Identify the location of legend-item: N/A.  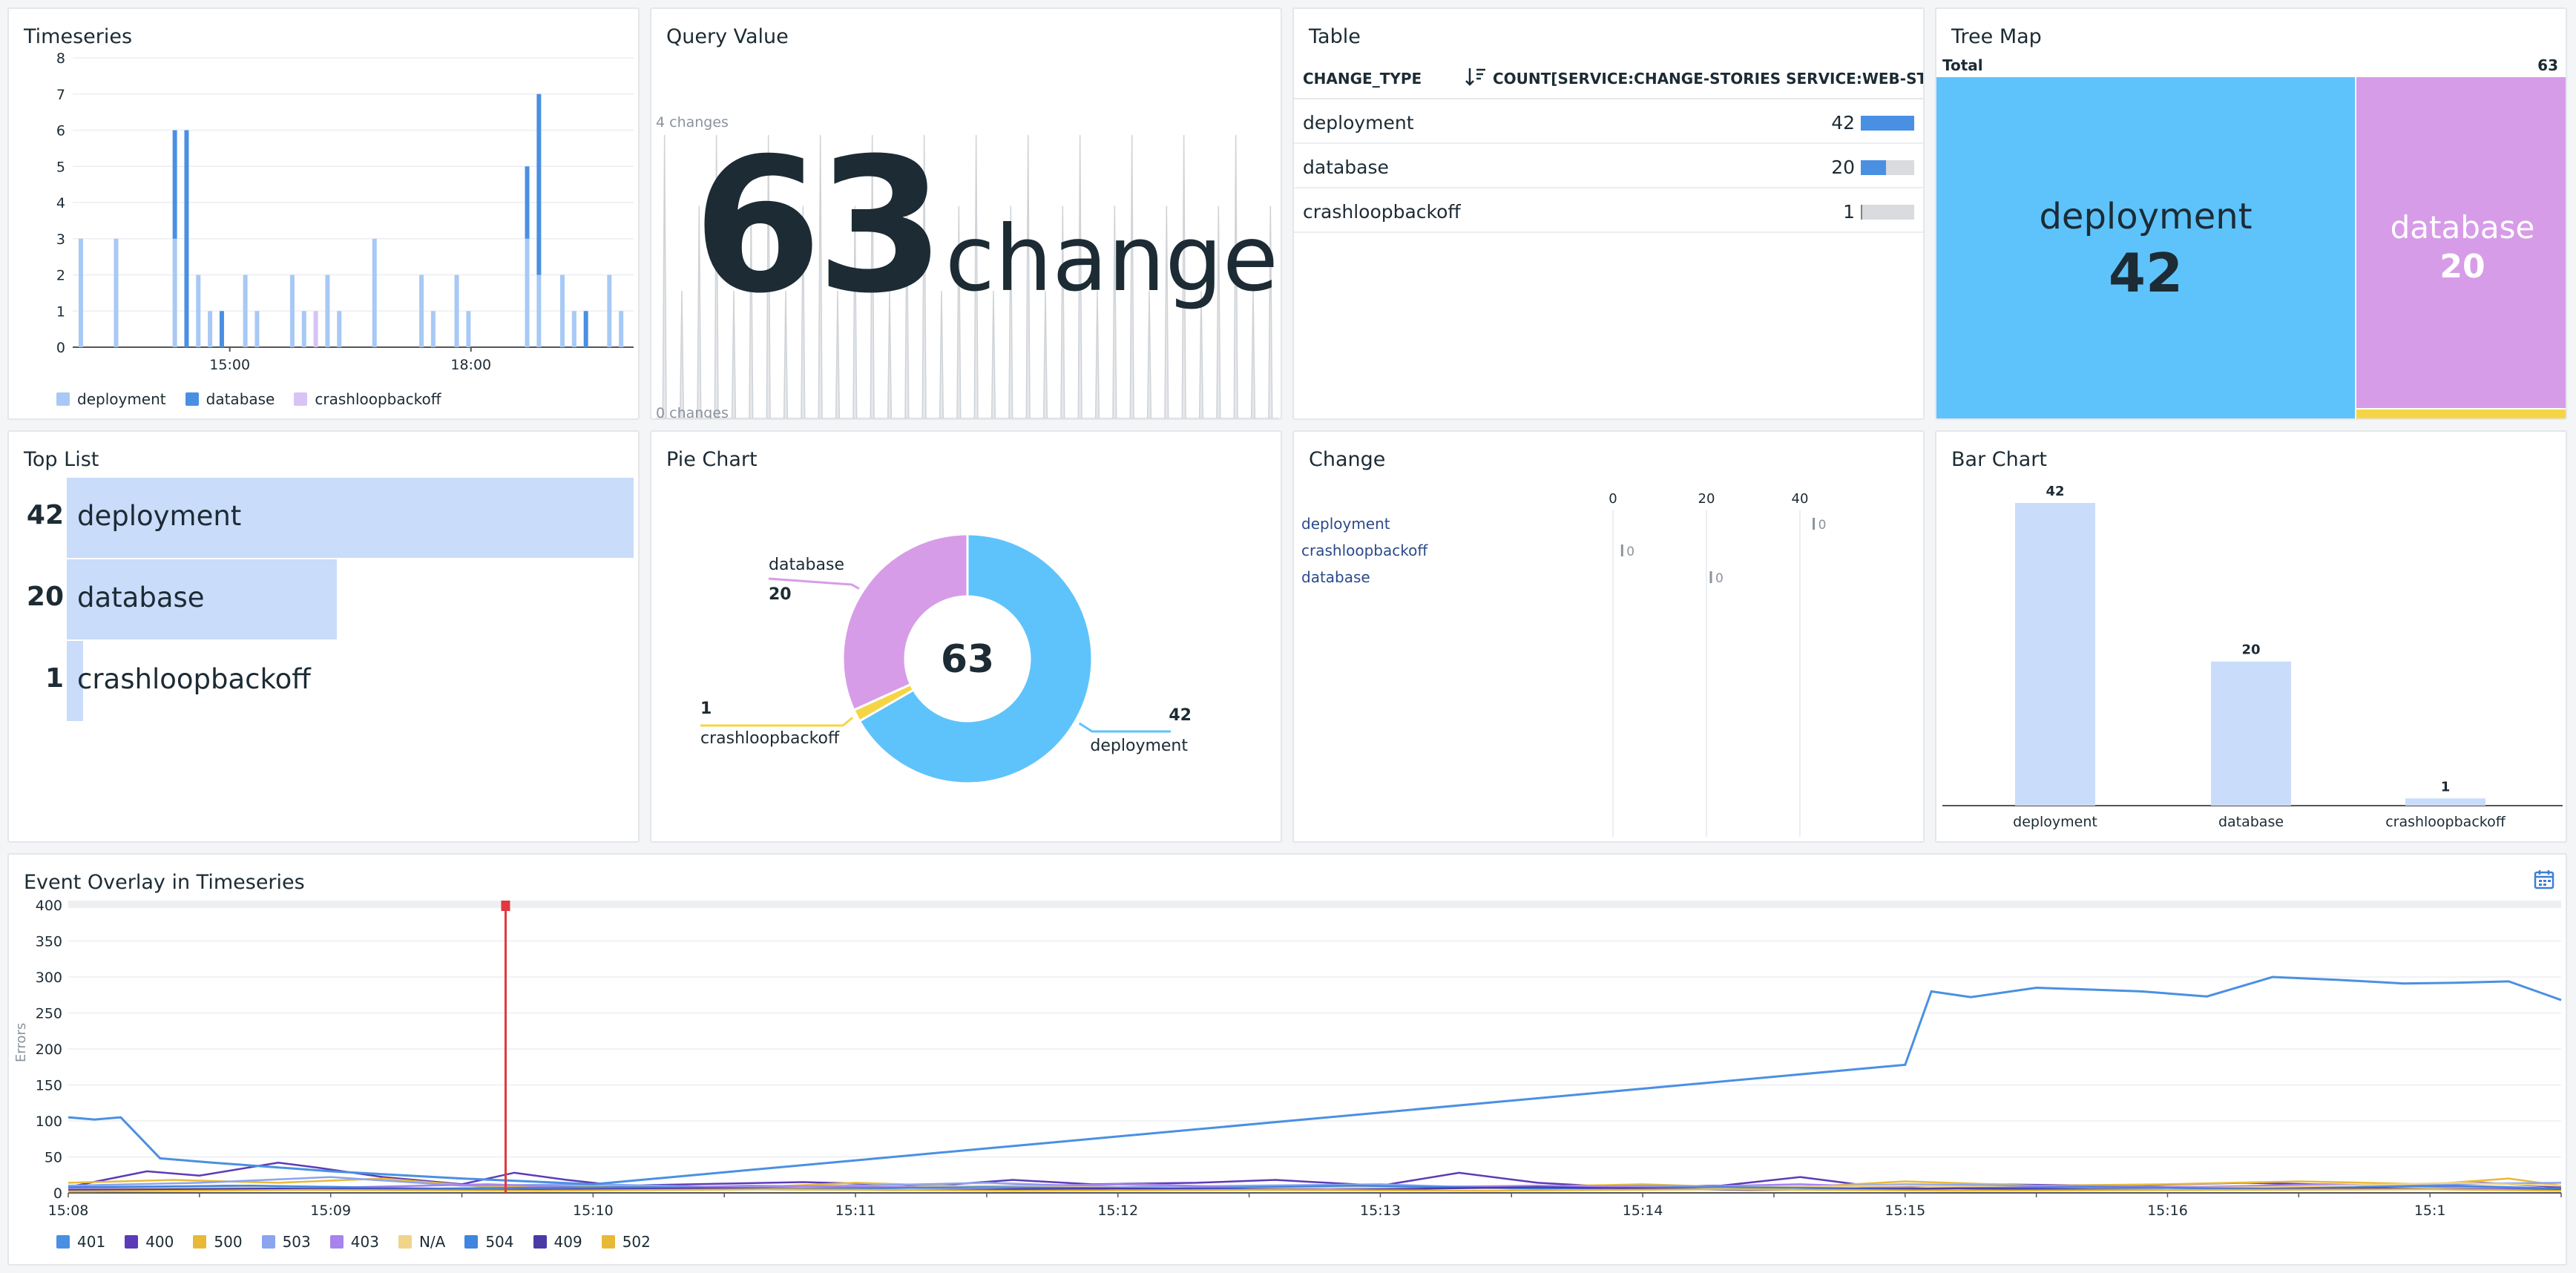
(421, 1242).